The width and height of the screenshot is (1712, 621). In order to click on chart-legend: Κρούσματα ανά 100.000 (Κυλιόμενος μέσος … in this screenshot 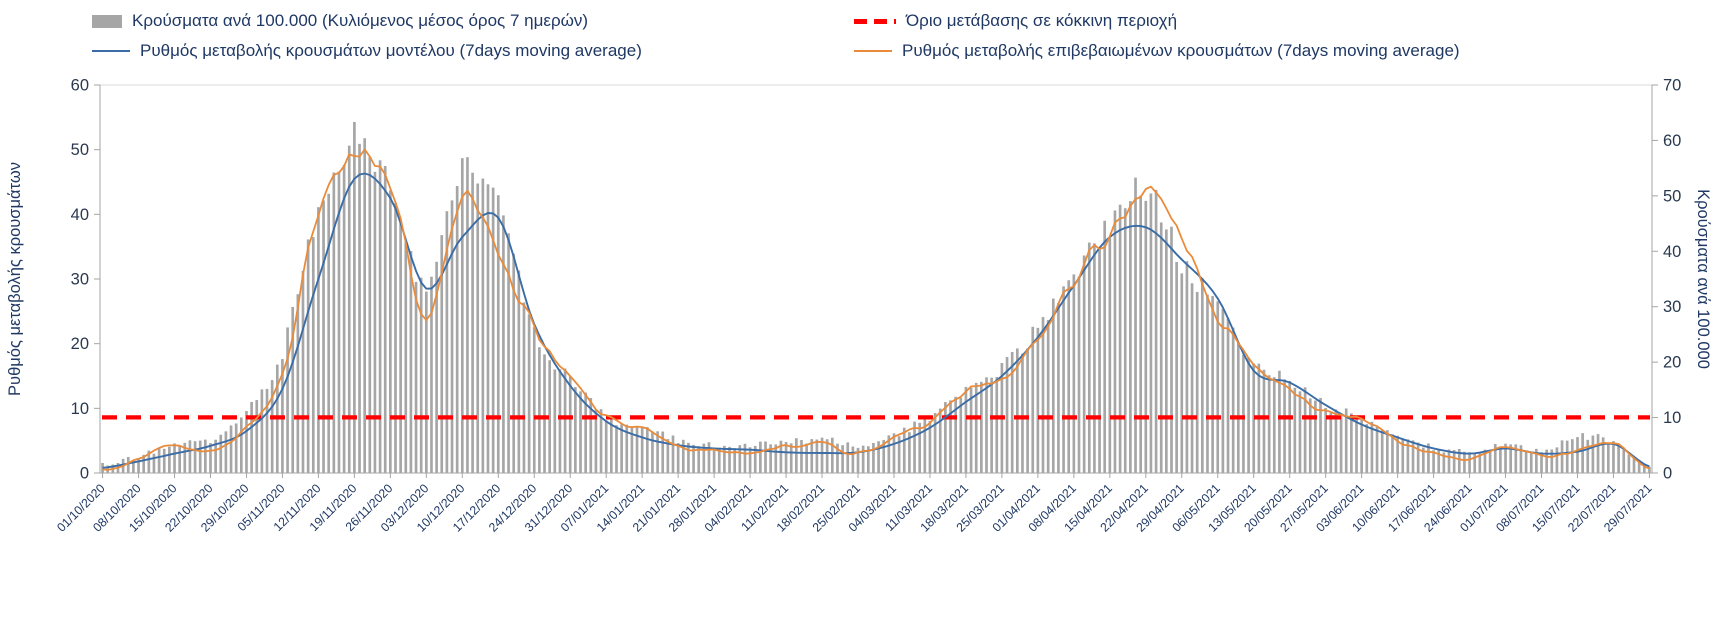, I will do `click(856, 31)`.